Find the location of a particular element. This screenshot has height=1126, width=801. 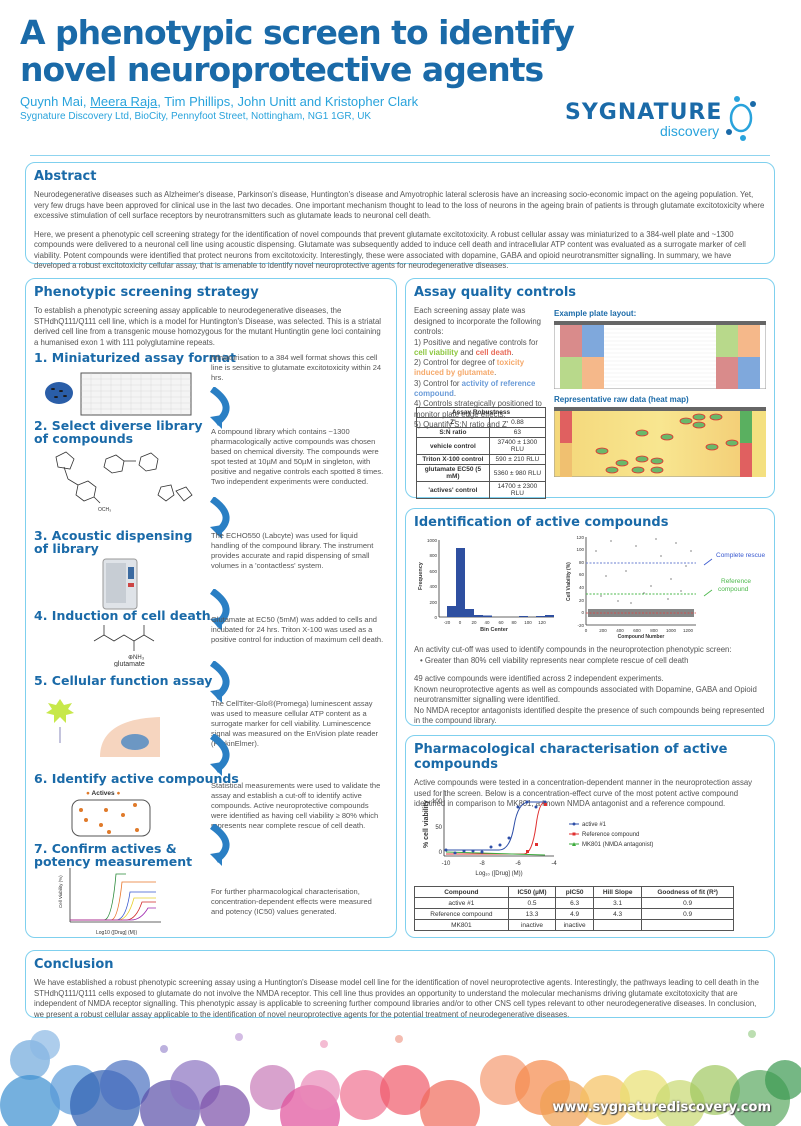

reference-compound-annotation: Reference compound is located at coordinates (734, 585).